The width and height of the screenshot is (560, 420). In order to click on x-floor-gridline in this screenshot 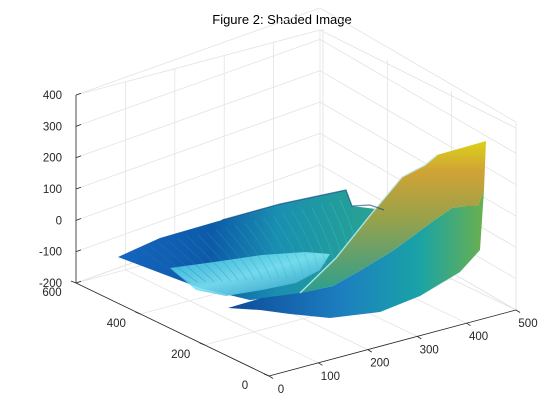, I will do `click(222, 316)`.